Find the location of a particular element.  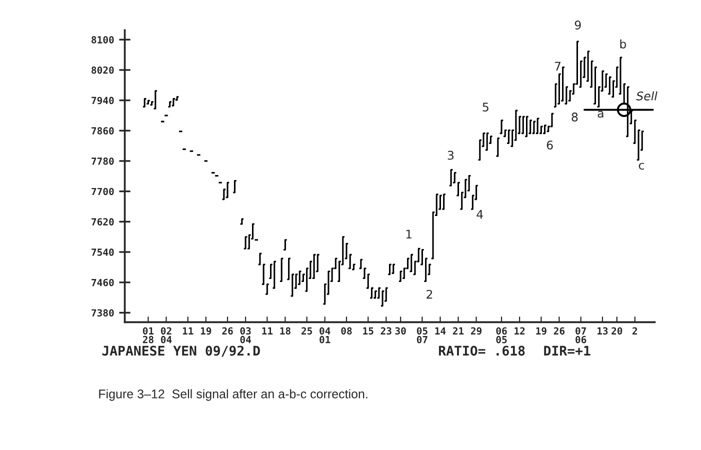

x-tick-label: 03 04 is located at coordinates (245, 335).